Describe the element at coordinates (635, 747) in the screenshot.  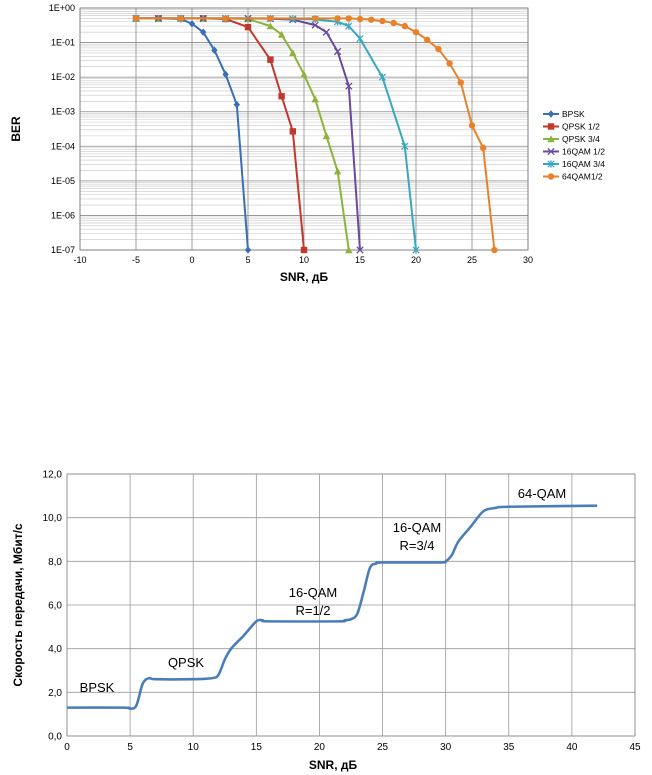
I see `x-tick-label: 45` at that location.